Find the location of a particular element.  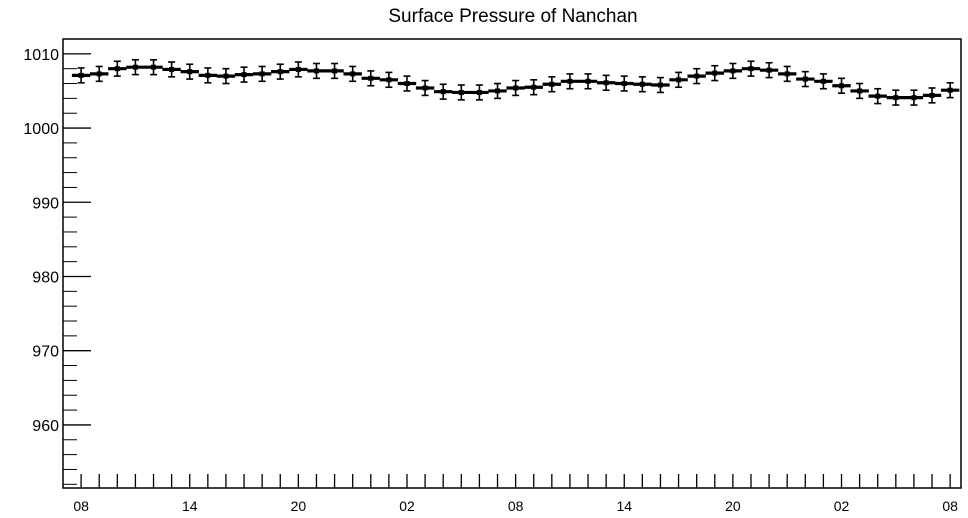

y-tick-label: 1010 is located at coordinates (41, 55).